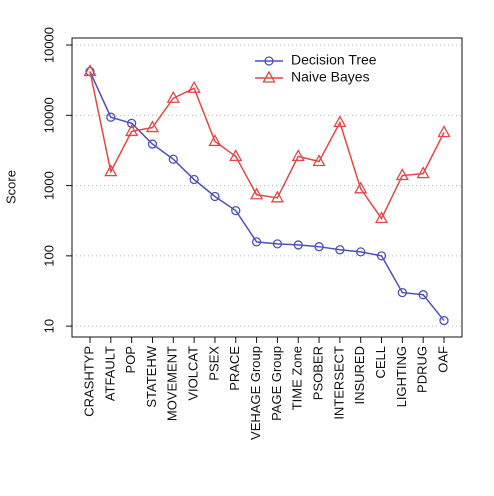  I want to click on y-axis-label: Score, so click(10, 187).